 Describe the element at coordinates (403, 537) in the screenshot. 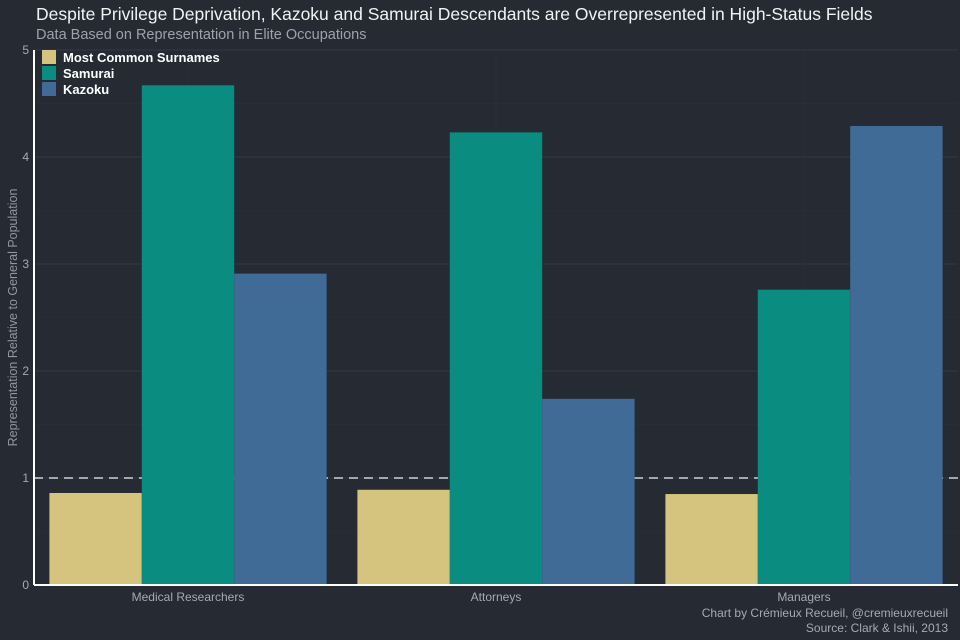

I see `bar-most-common-surnames-attorneys` at that location.